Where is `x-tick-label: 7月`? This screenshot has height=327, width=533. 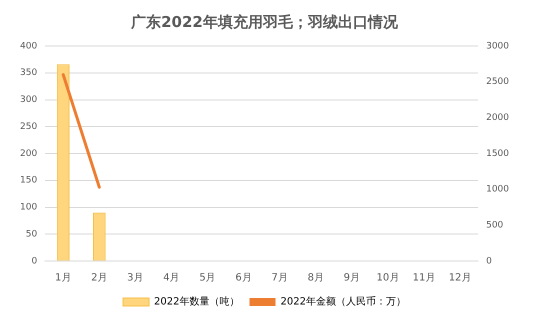 x-tick-label: 7月 is located at coordinates (279, 278).